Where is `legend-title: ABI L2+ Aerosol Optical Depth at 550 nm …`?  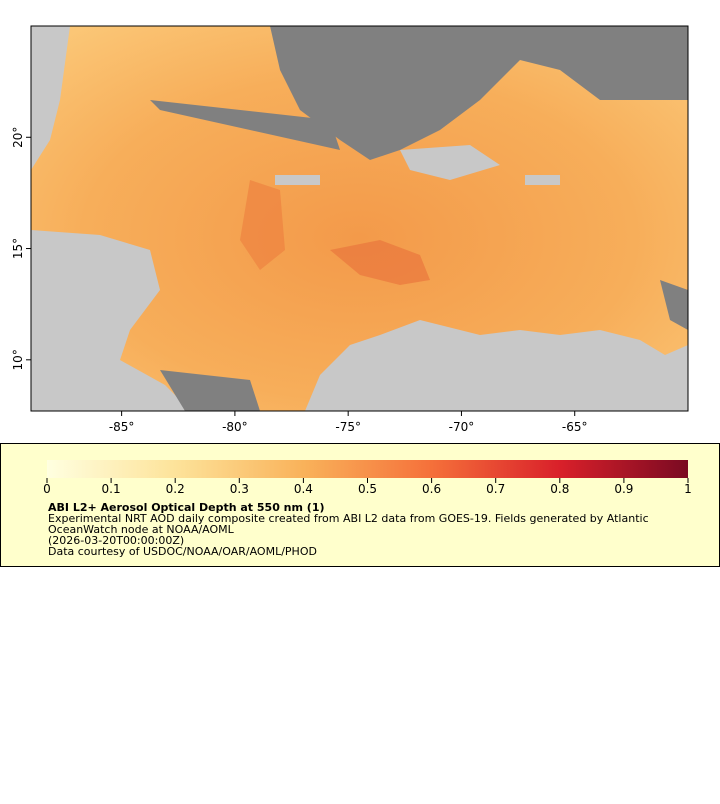 legend-title: ABI L2+ Aerosol Optical Depth at 550 nm … is located at coordinates (186, 507).